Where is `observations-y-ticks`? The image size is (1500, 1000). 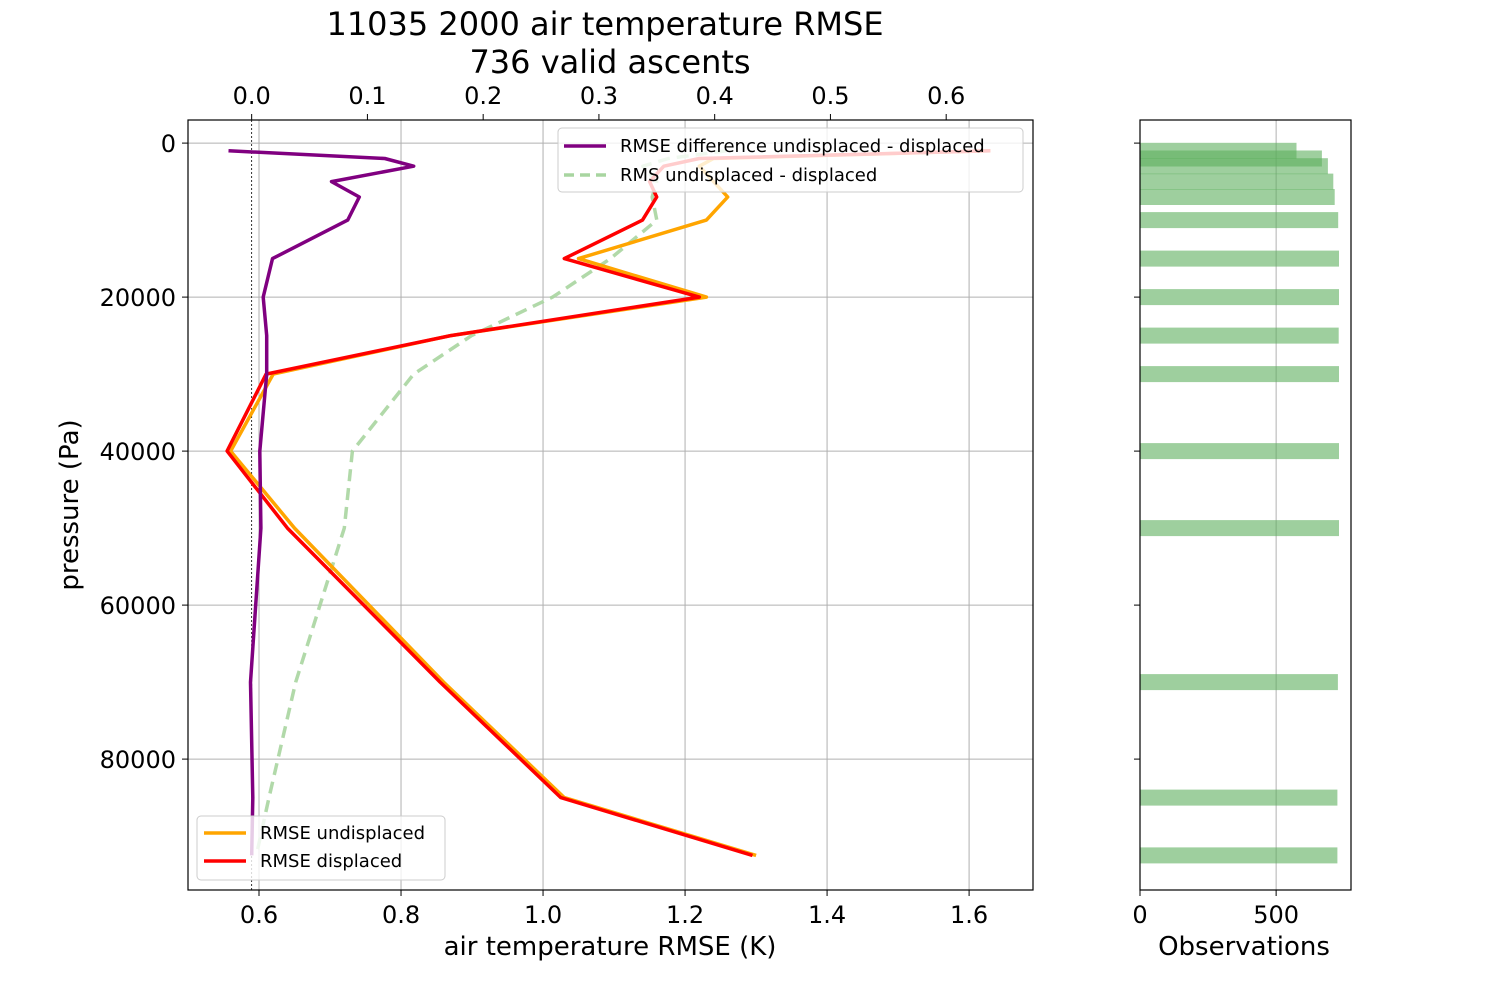 observations-y-ticks is located at coordinates (1137, 451).